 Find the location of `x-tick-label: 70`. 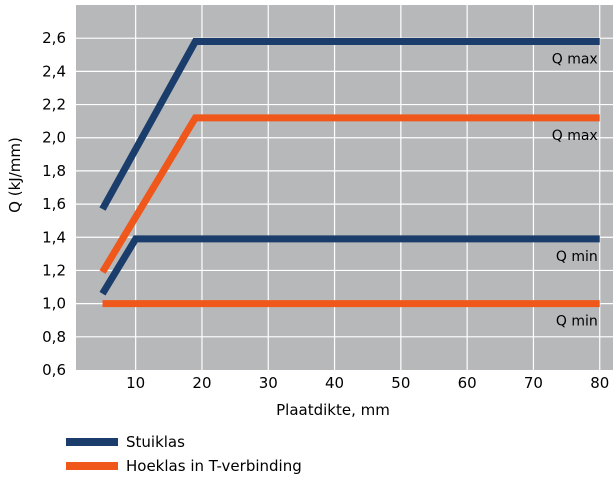

x-tick-label: 70 is located at coordinates (533, 383).